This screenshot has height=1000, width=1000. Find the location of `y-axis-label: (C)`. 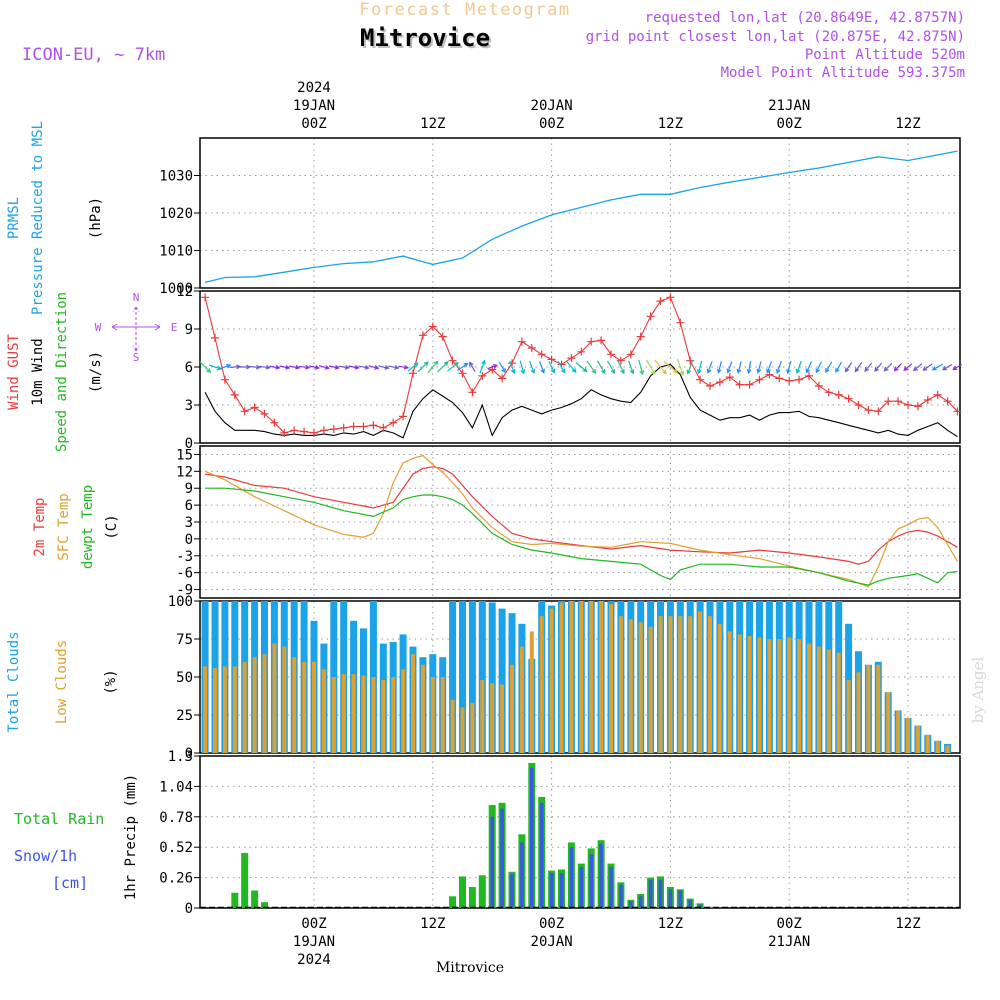

y-axis-label: (C) is located at coordinates (112, 526).